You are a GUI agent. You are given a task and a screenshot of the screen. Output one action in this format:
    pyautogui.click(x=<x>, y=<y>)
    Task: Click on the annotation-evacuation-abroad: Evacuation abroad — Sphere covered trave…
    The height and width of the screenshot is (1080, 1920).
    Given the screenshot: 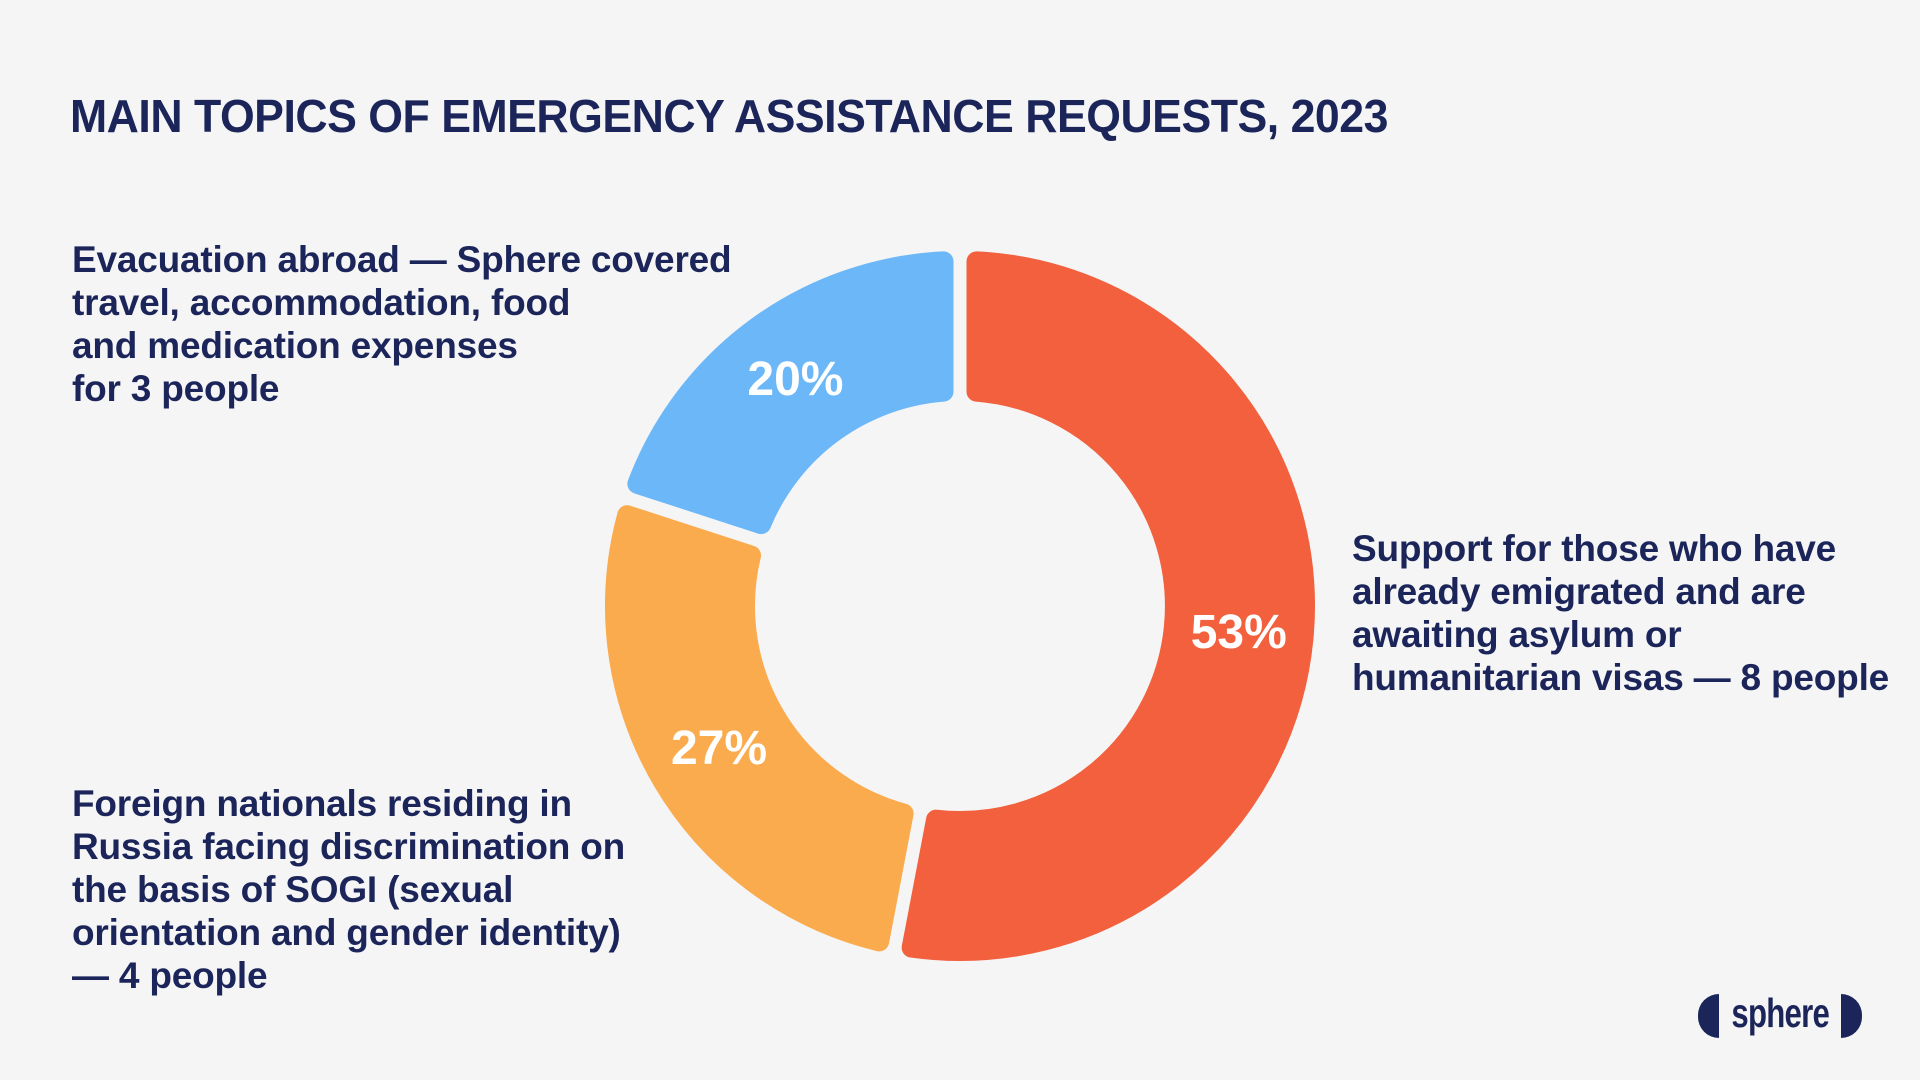 What is the action you would take?
    pyautogui.click(x=402, y=324)
    